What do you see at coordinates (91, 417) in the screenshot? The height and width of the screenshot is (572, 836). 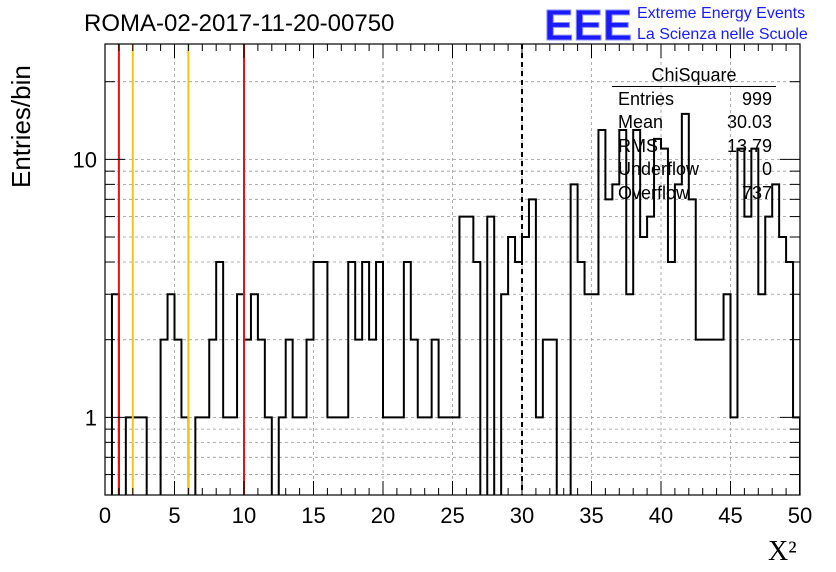 I see `y-tick-label: 1` at bounding box center [91, 417].